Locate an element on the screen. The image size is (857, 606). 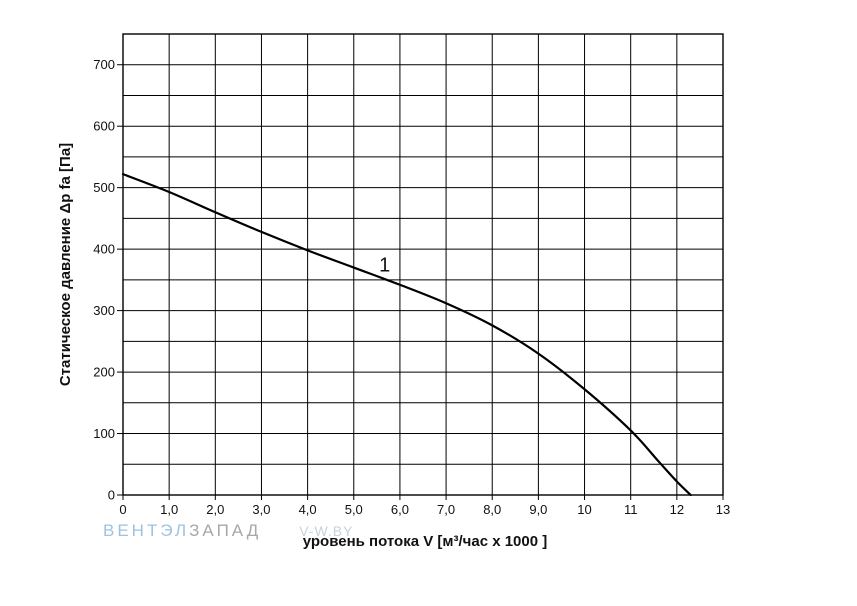
x-tick-label: 11 is located at coordinates (631, 509).